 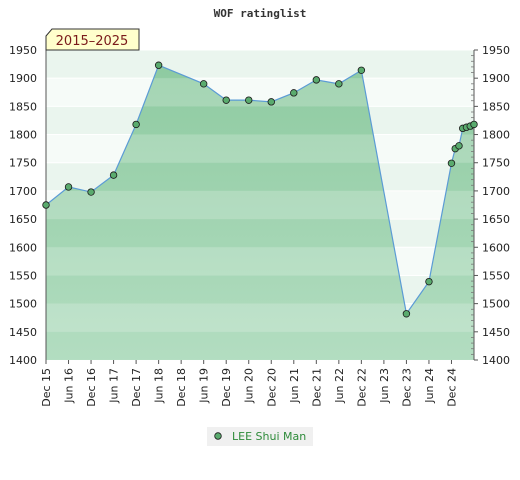 What do you see at coordinates (23, 135) in the screenshot?
I see `y-tick-label-left: 1800` at bounding box center [23, 135].